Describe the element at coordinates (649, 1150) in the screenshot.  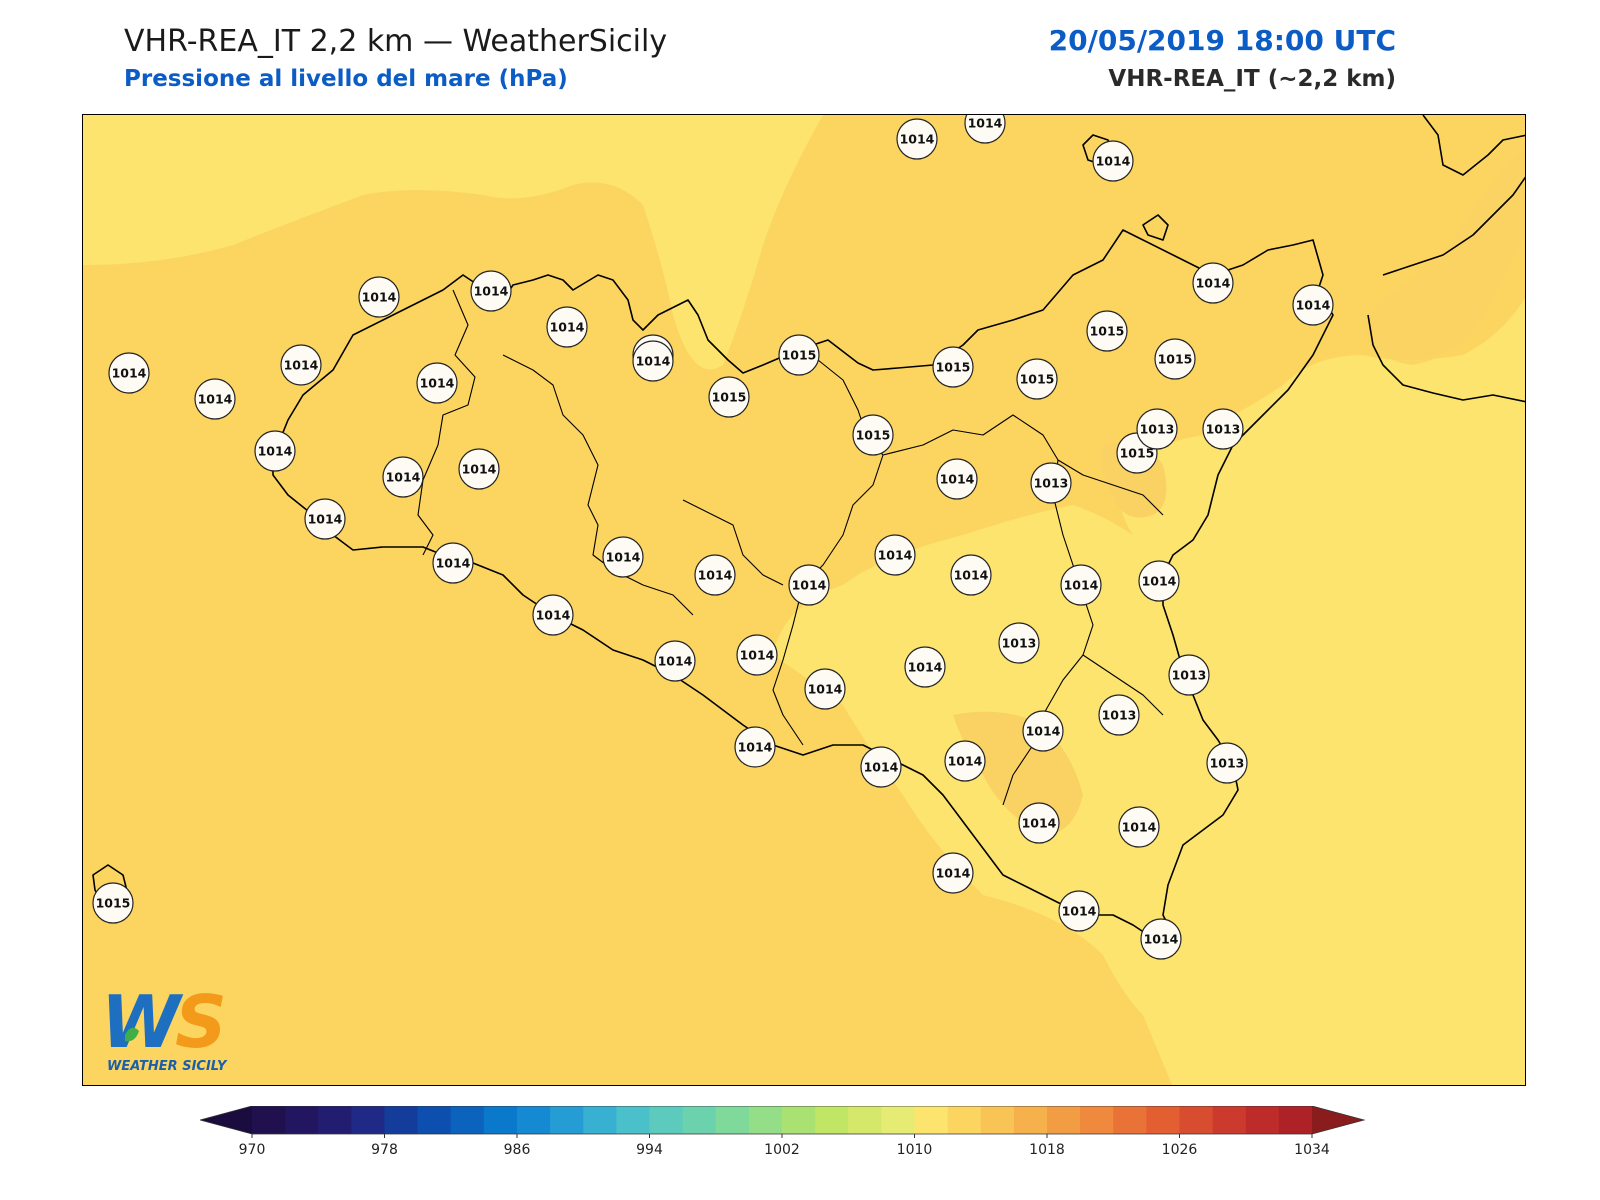
I see `colorbar-tick-label: 994` at that location.